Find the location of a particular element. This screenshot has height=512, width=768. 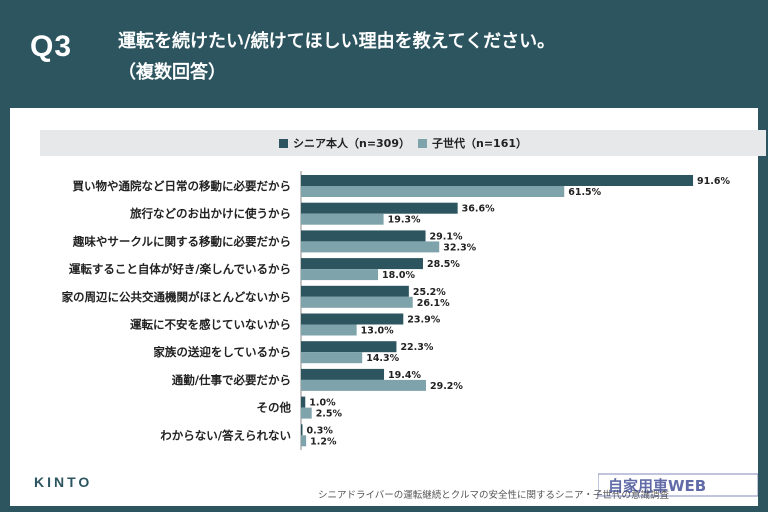

value-label-senior: 22.3% is located at coordinates (416, 347).